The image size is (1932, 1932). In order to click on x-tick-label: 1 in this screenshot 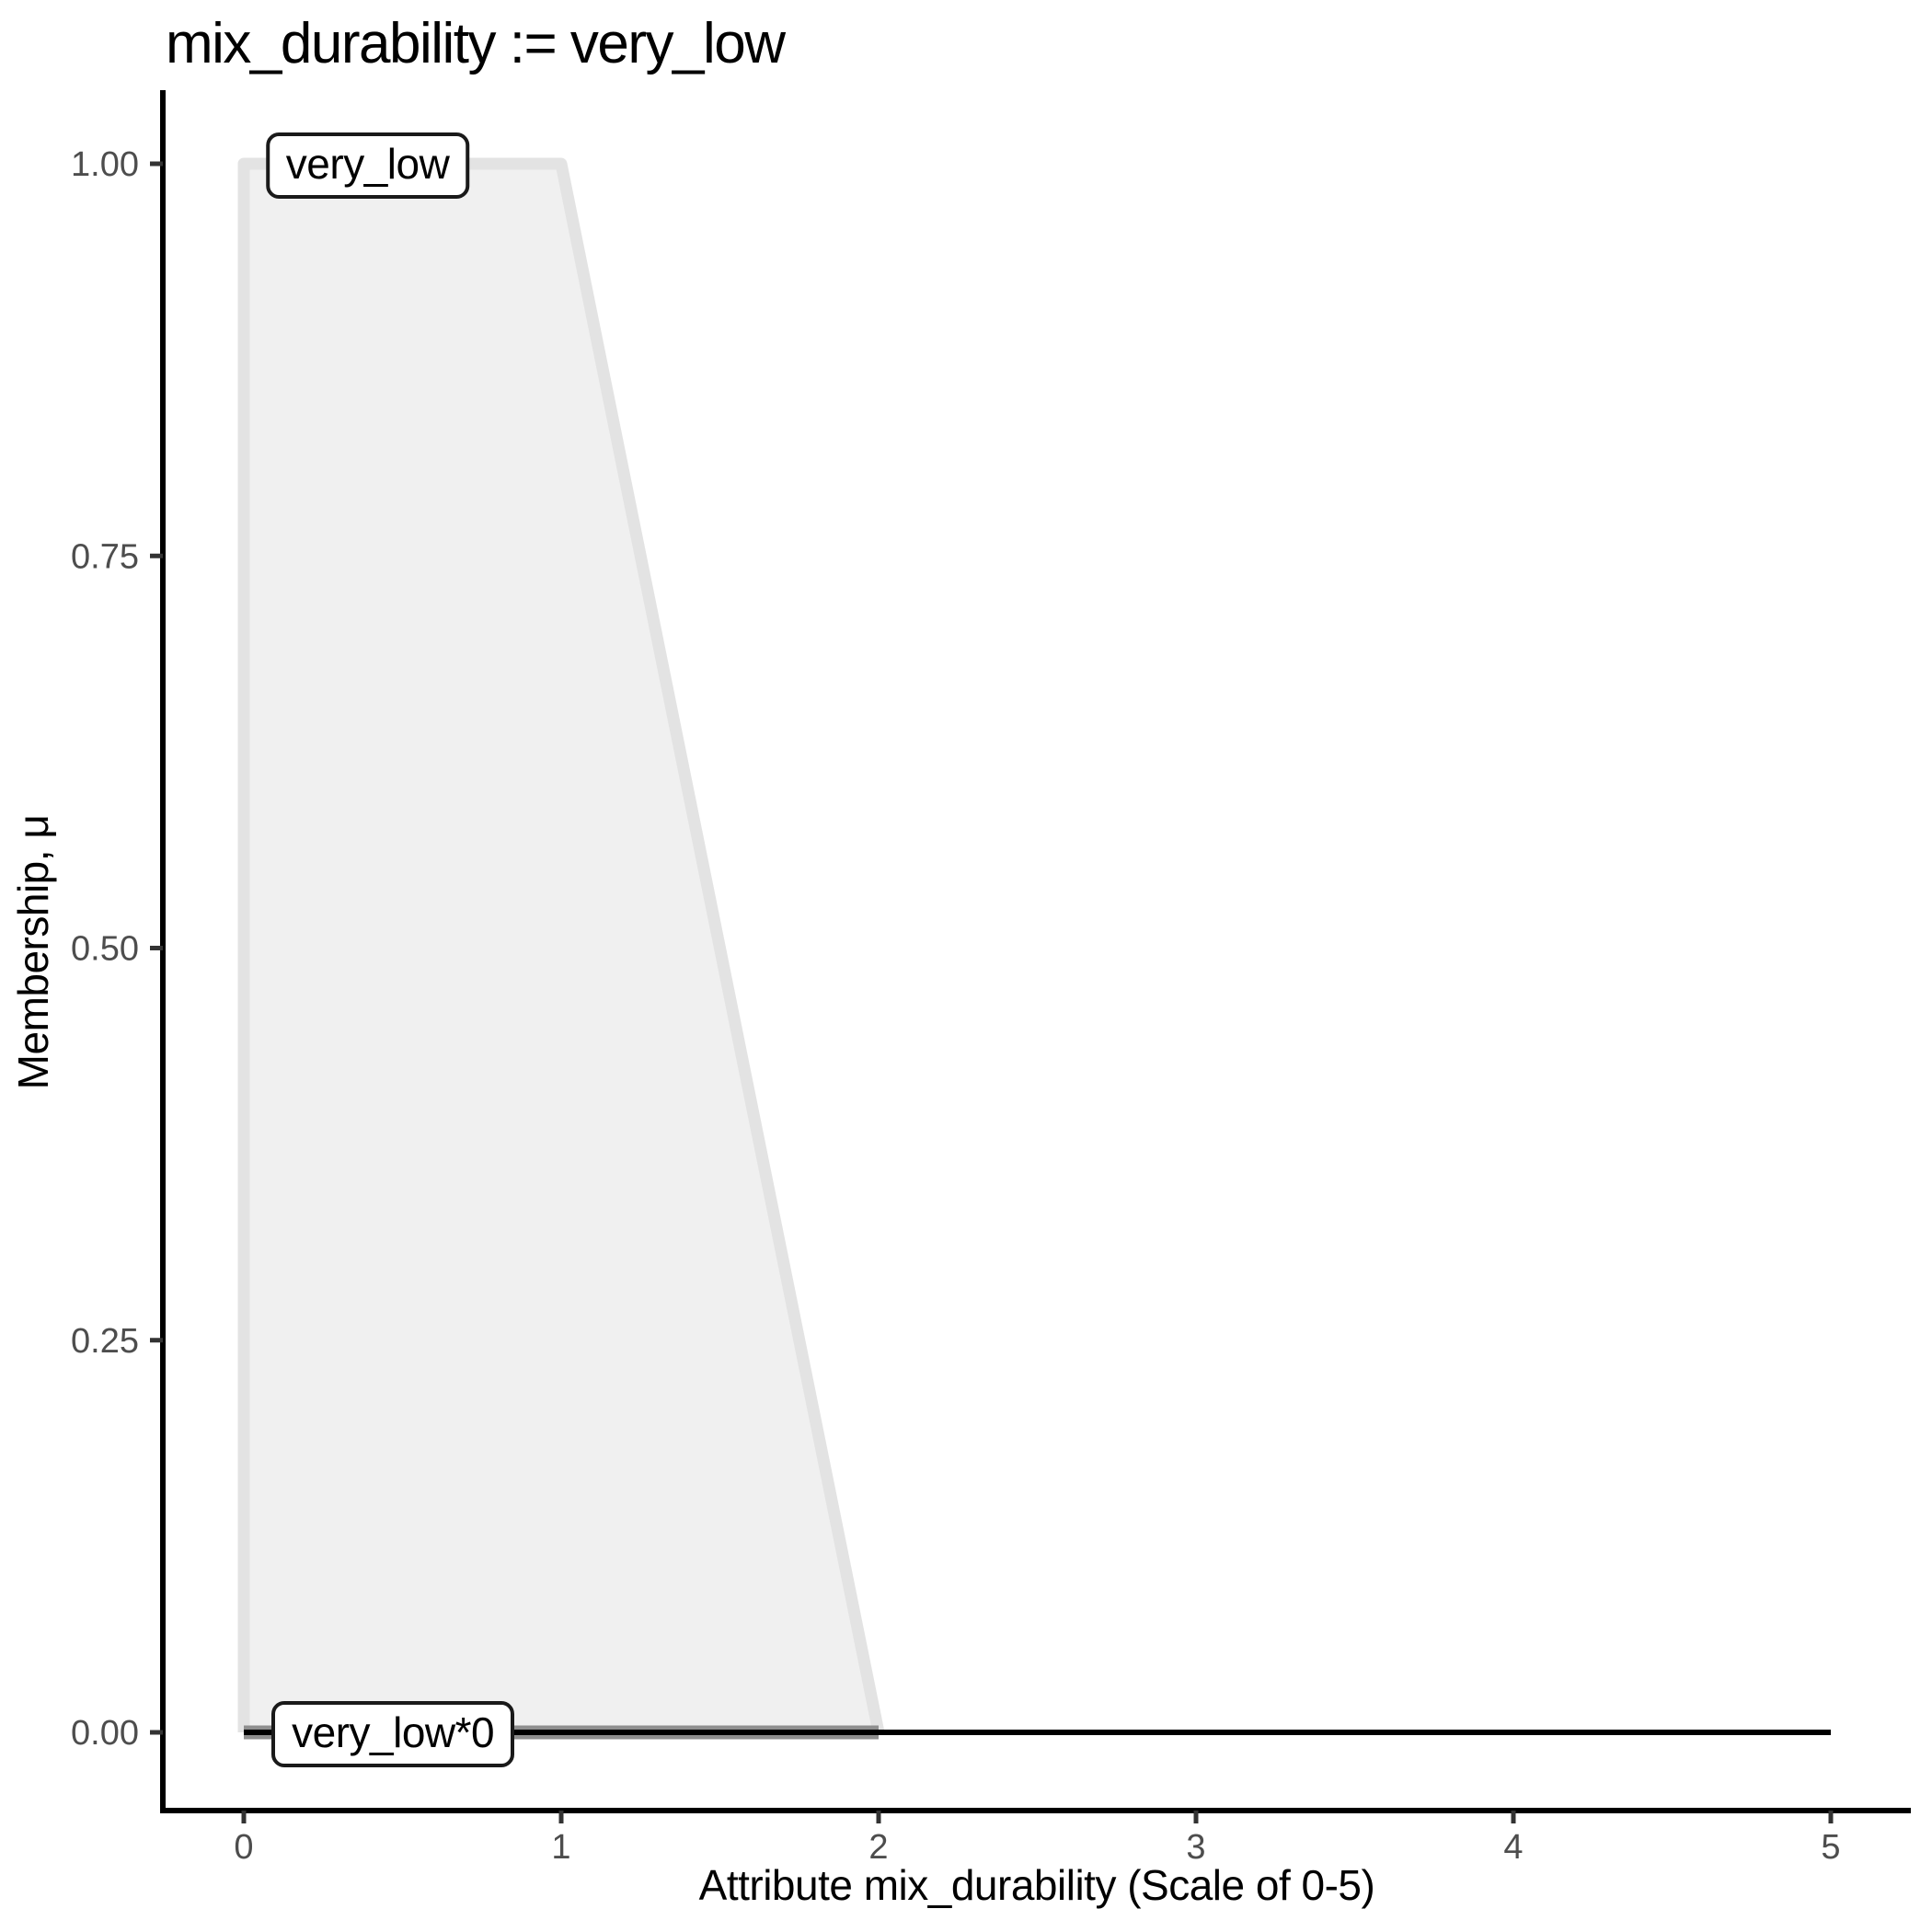, I will do `click(560, 1847)`.